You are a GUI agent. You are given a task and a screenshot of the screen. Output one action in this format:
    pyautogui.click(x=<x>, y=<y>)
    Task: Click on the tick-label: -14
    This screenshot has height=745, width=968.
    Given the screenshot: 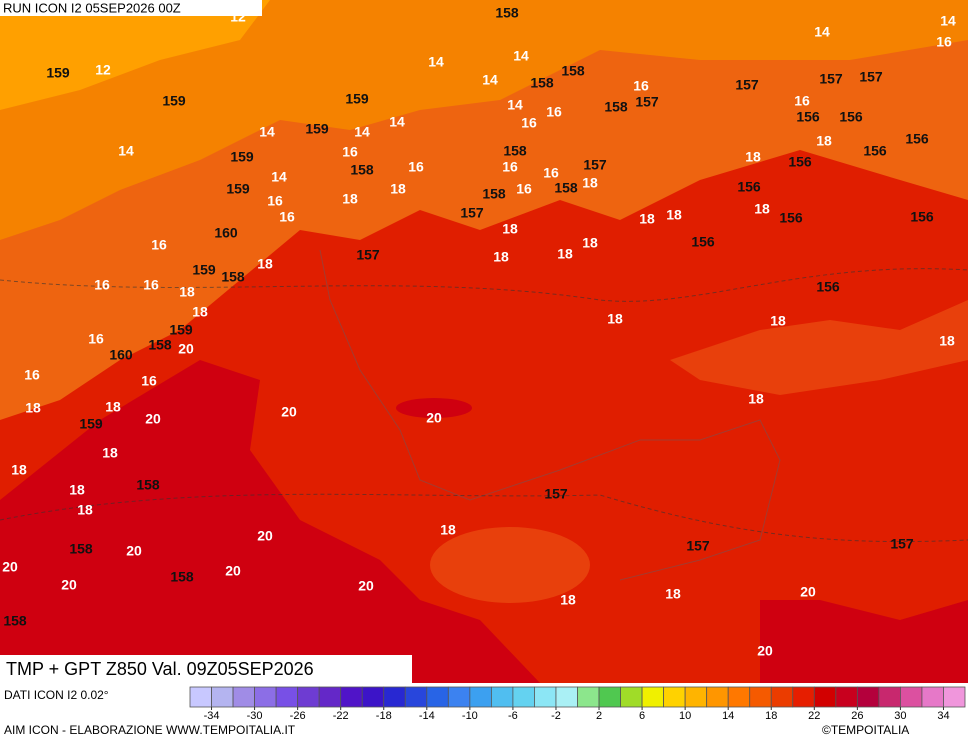 What is the action you would take?
    pyautogui.click(x=427, y=716)
    